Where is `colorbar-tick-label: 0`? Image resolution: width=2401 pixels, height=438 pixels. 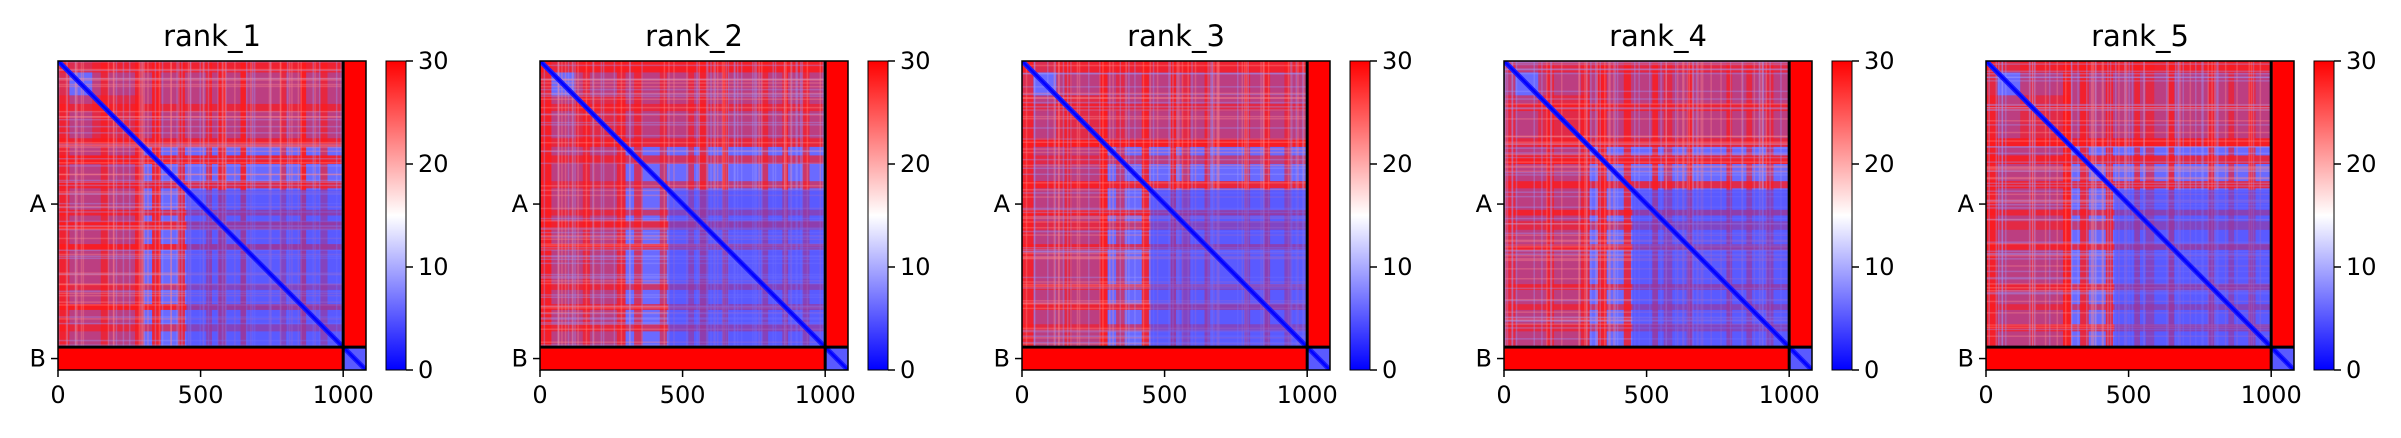
colorbar-tick-label: 0 is located at coordinates (2353, 370).